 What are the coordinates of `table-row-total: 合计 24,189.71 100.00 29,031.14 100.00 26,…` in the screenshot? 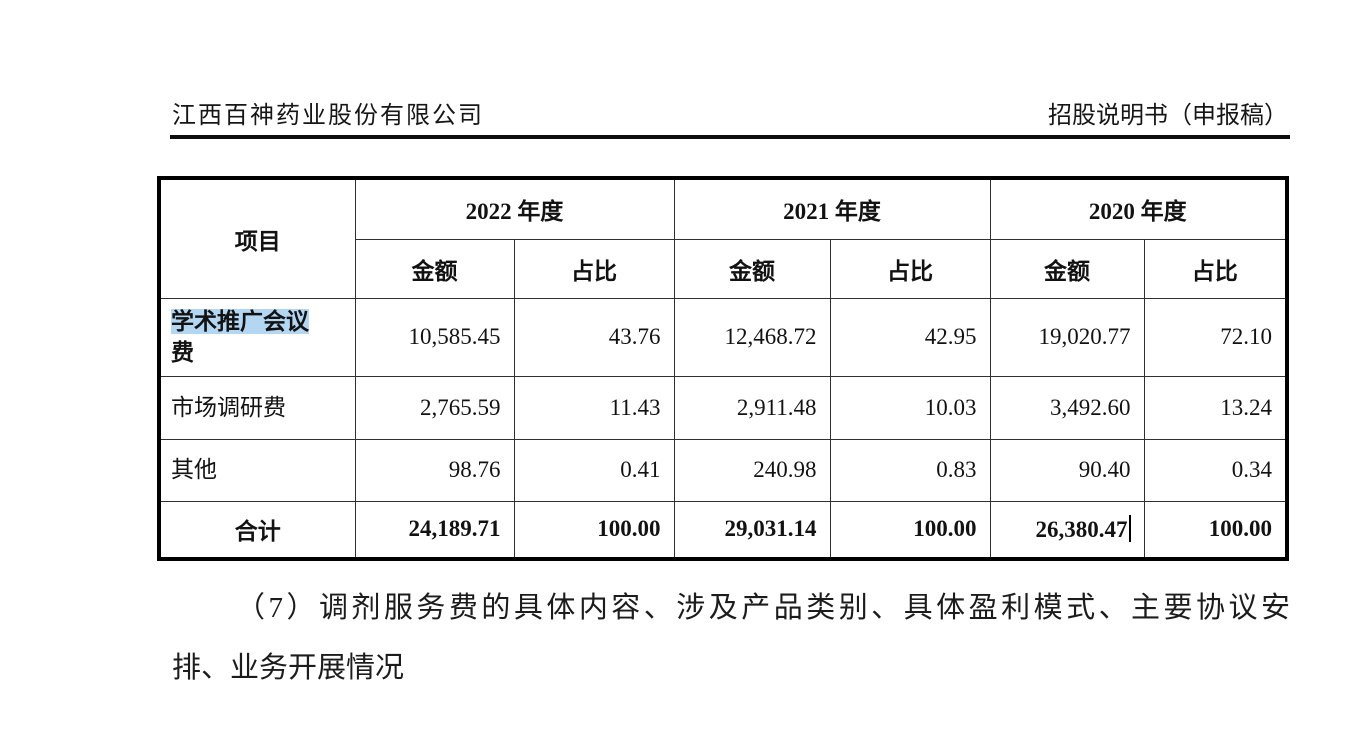 It's located at (723, 530).